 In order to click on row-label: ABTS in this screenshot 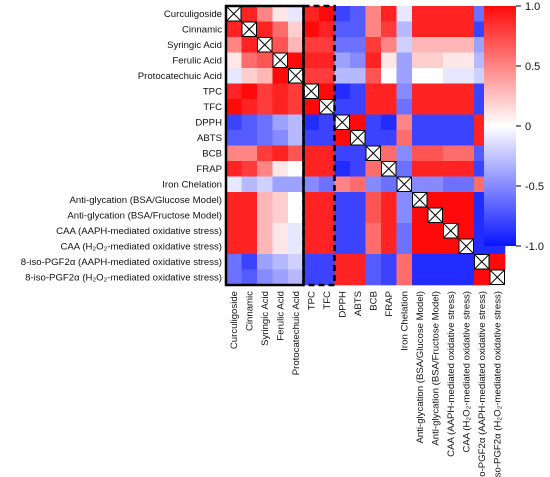, I will do `click(209, 138)`.